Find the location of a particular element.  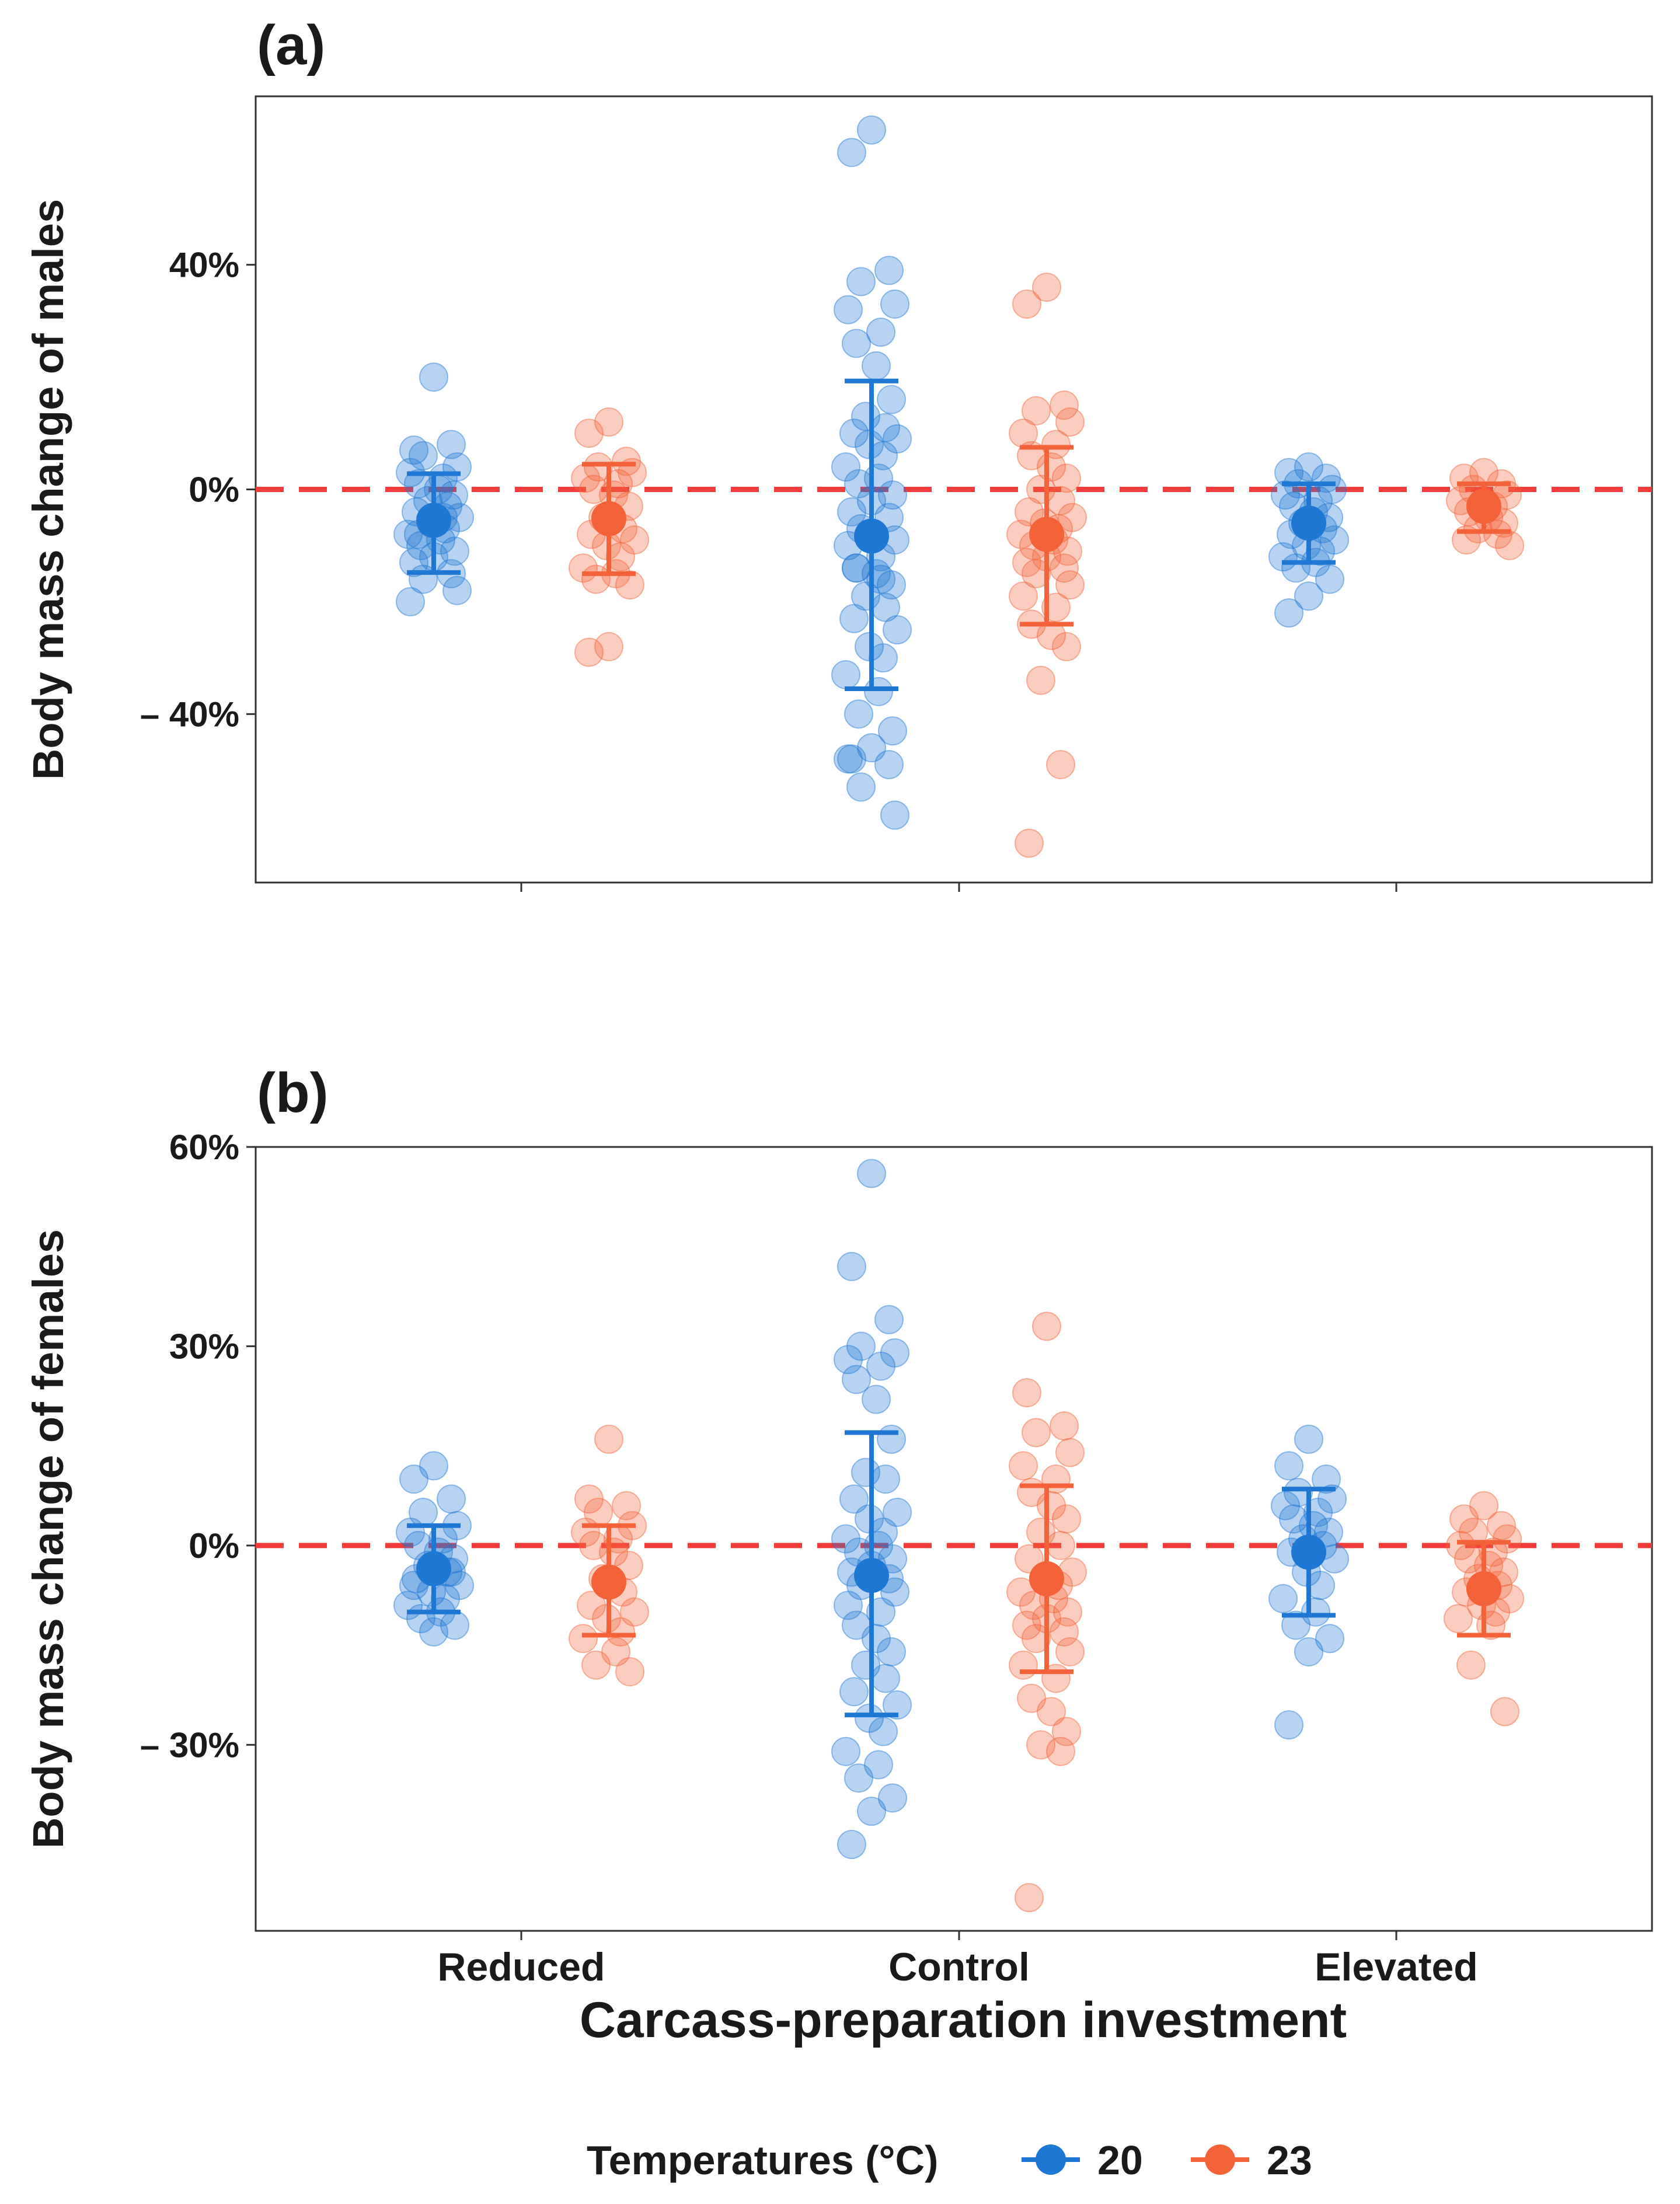

legend-title: Temperatures (°C) is located at coordinates (762, 2160).